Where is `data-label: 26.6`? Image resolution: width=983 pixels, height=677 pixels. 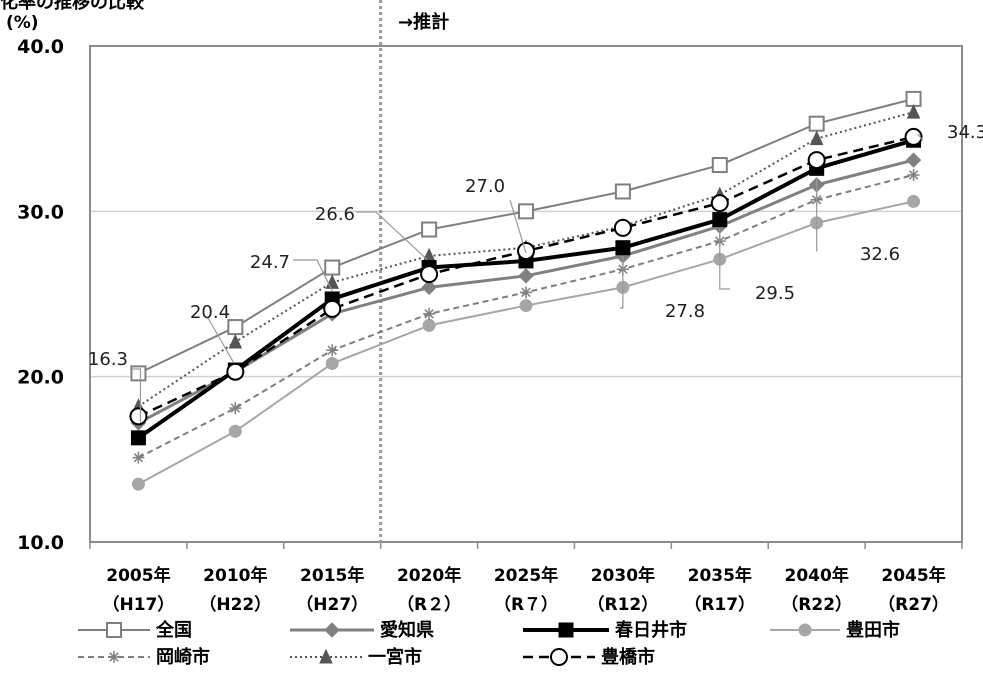 data-label: 26.6 is located at coordinates (335, 214).